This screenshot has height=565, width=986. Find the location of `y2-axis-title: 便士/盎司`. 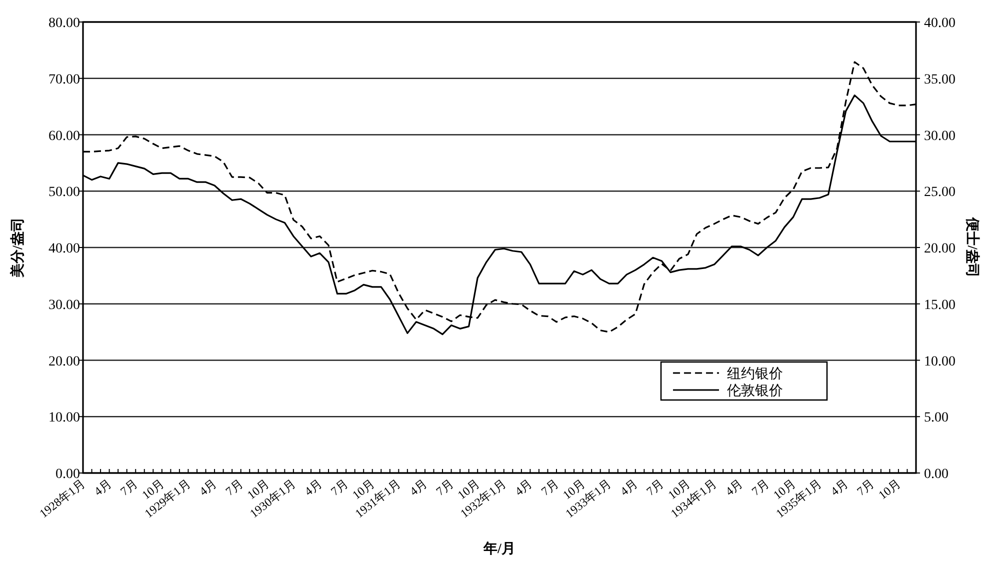

y2-axis-title: 便士/盎司 is located at coordinates (972, 247).